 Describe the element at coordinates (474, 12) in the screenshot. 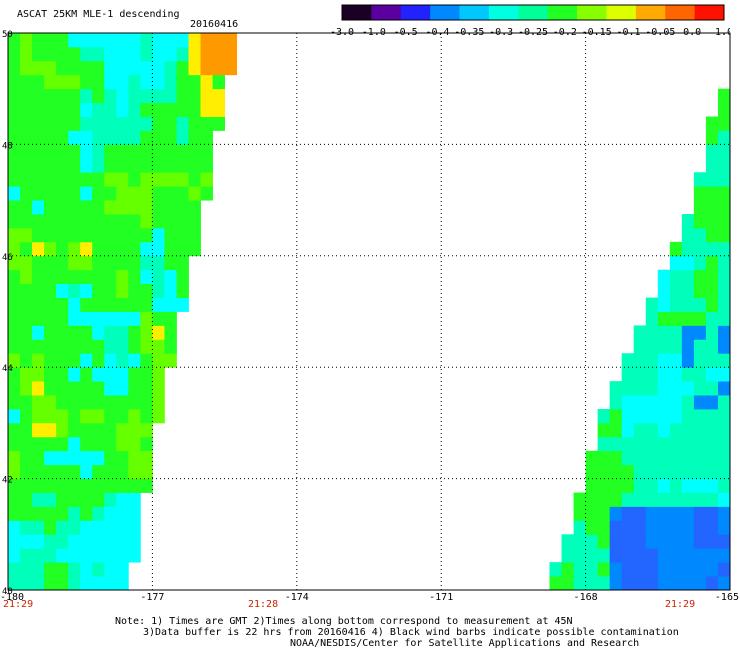

I see `color-scale-segment` at that location.